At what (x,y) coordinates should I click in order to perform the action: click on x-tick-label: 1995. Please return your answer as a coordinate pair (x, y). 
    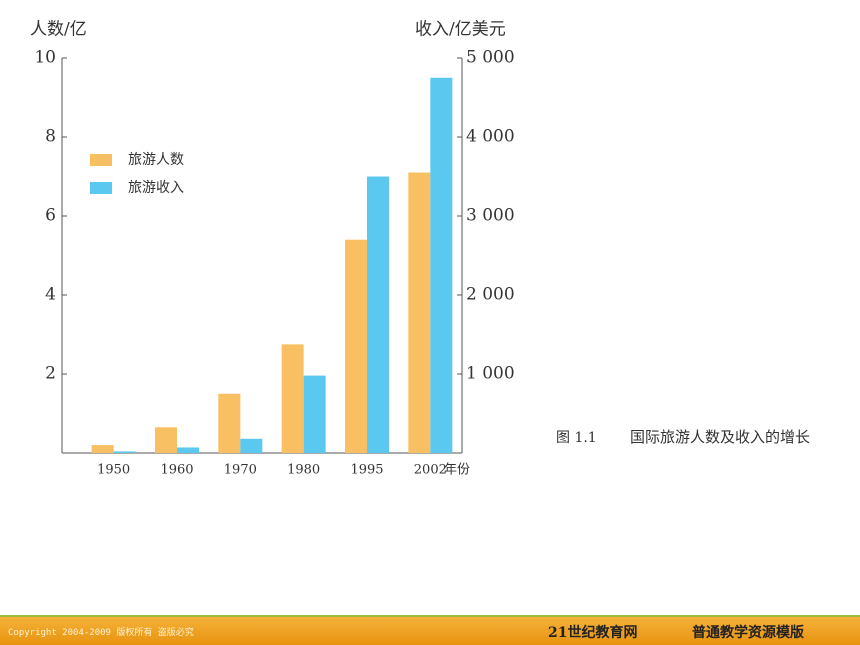
    Looking at the image, I should click on (366, 470).